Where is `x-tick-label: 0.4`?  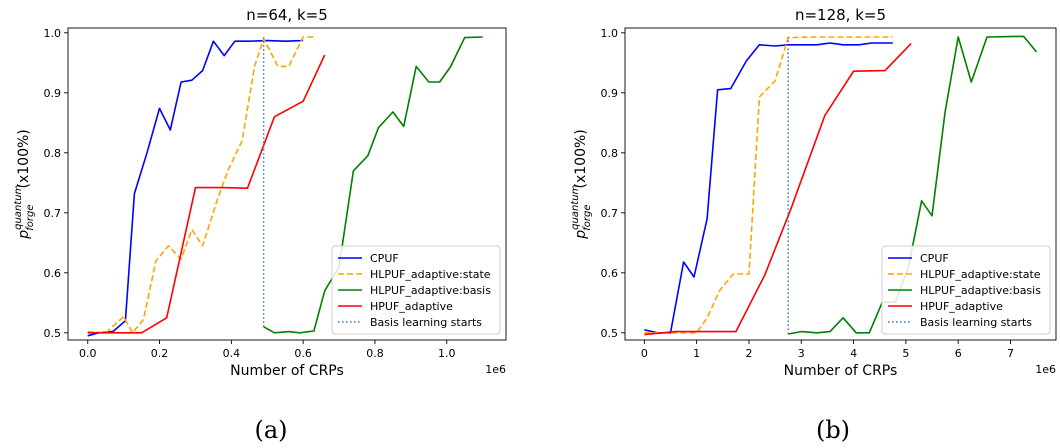
x-tick-label: 0.4 is located at coordinates (232, 353).